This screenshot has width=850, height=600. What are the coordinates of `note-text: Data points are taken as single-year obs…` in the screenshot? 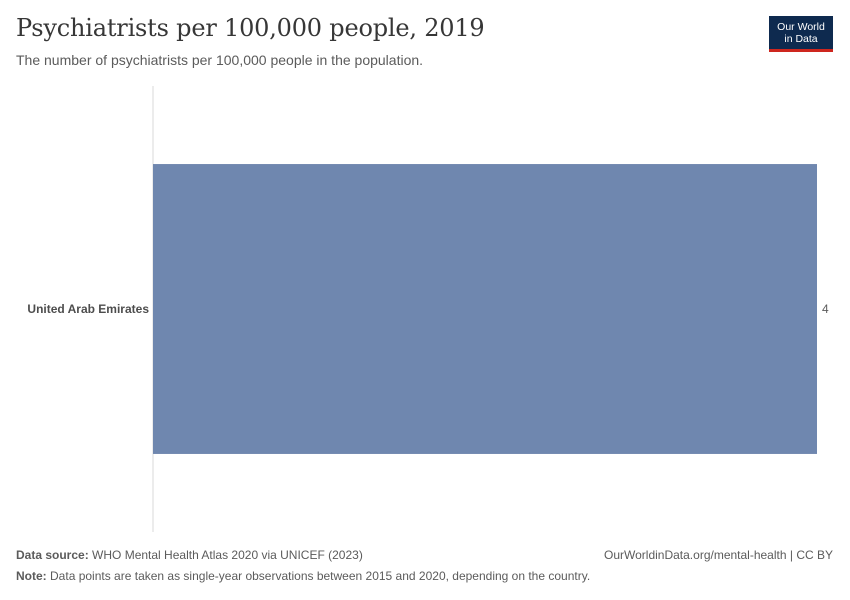 It's located at (320, 576).